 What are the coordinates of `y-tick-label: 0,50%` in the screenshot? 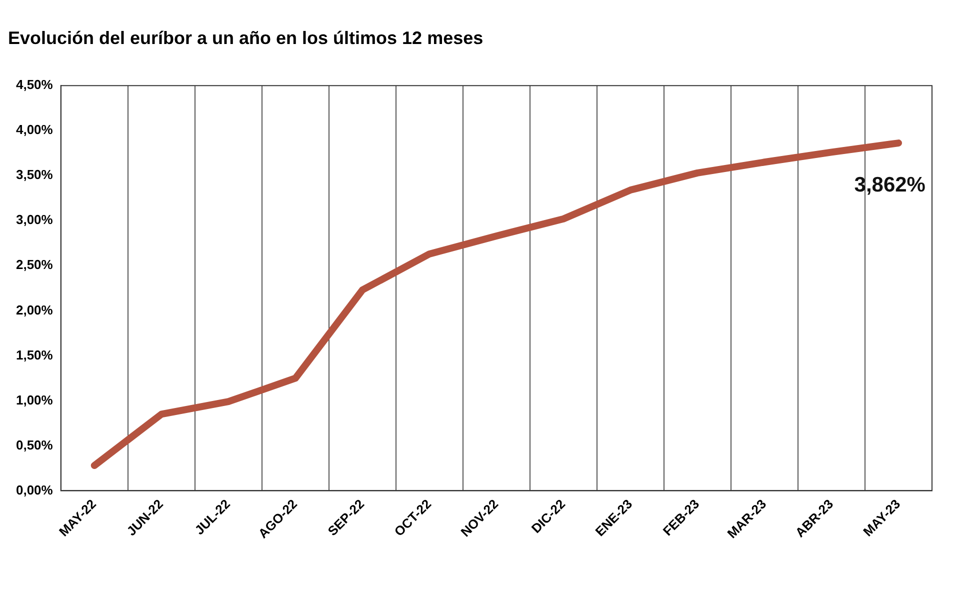 It's located at (35, 444).